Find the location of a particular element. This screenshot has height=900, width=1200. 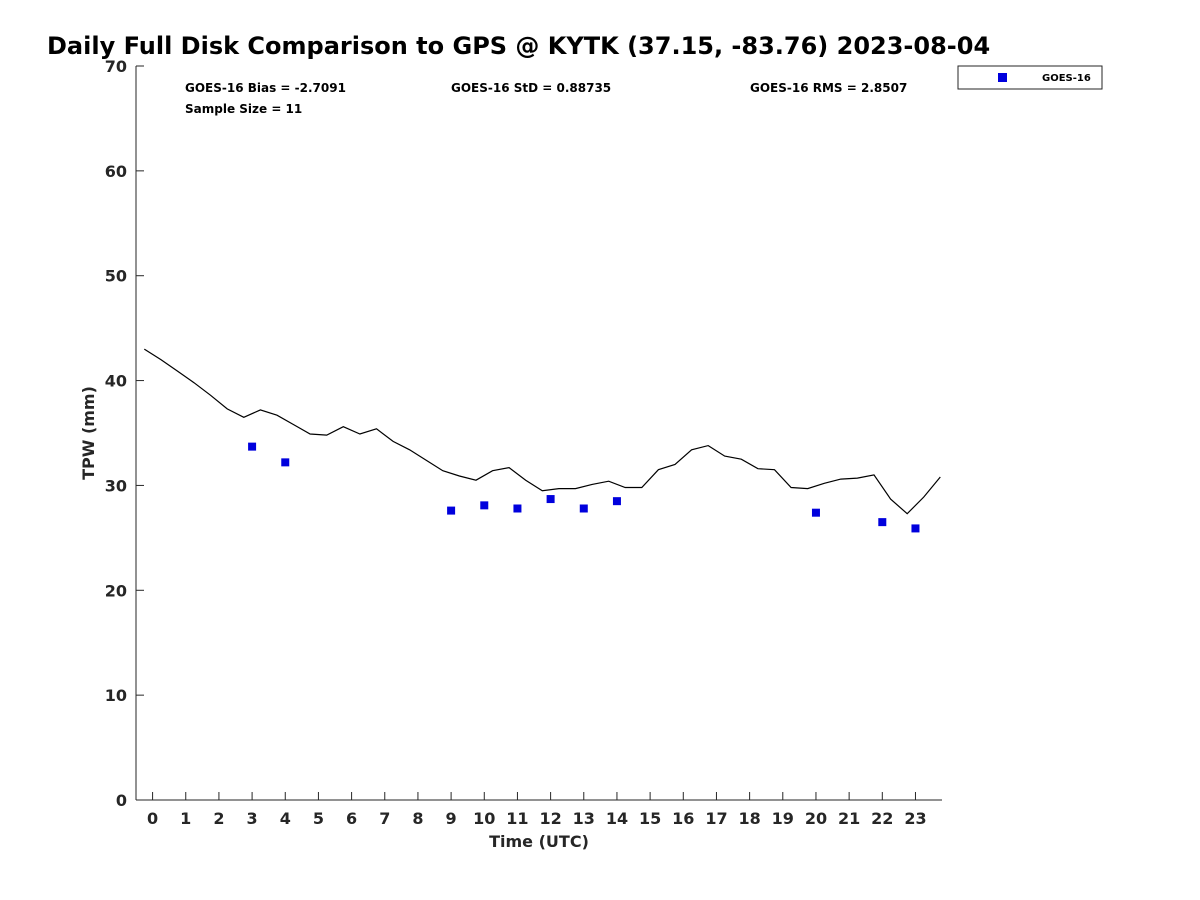

x-tick-label: 23 is located at coordinates (915, 818).